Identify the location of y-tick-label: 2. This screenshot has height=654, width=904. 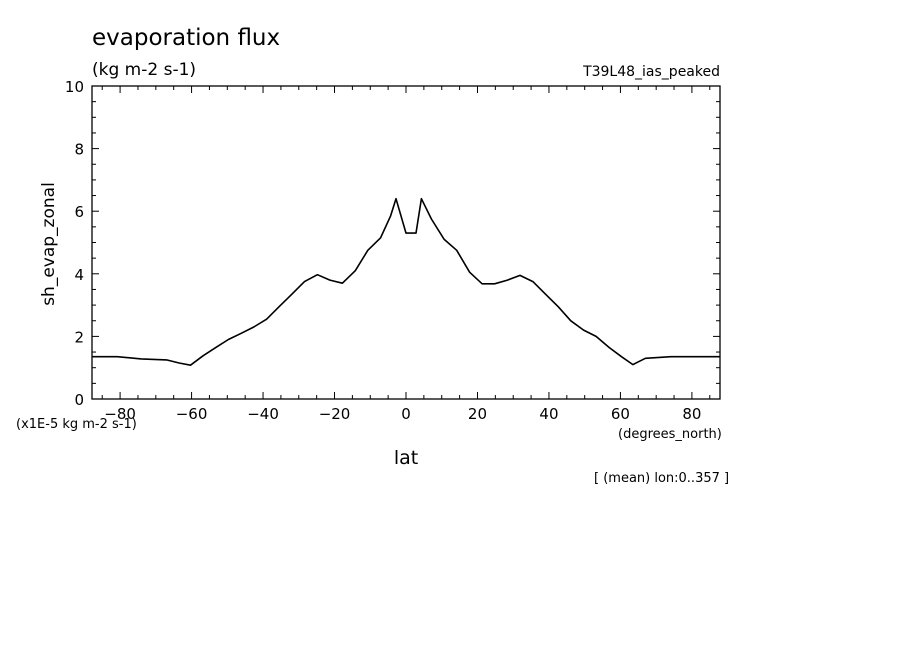
(79, 337).